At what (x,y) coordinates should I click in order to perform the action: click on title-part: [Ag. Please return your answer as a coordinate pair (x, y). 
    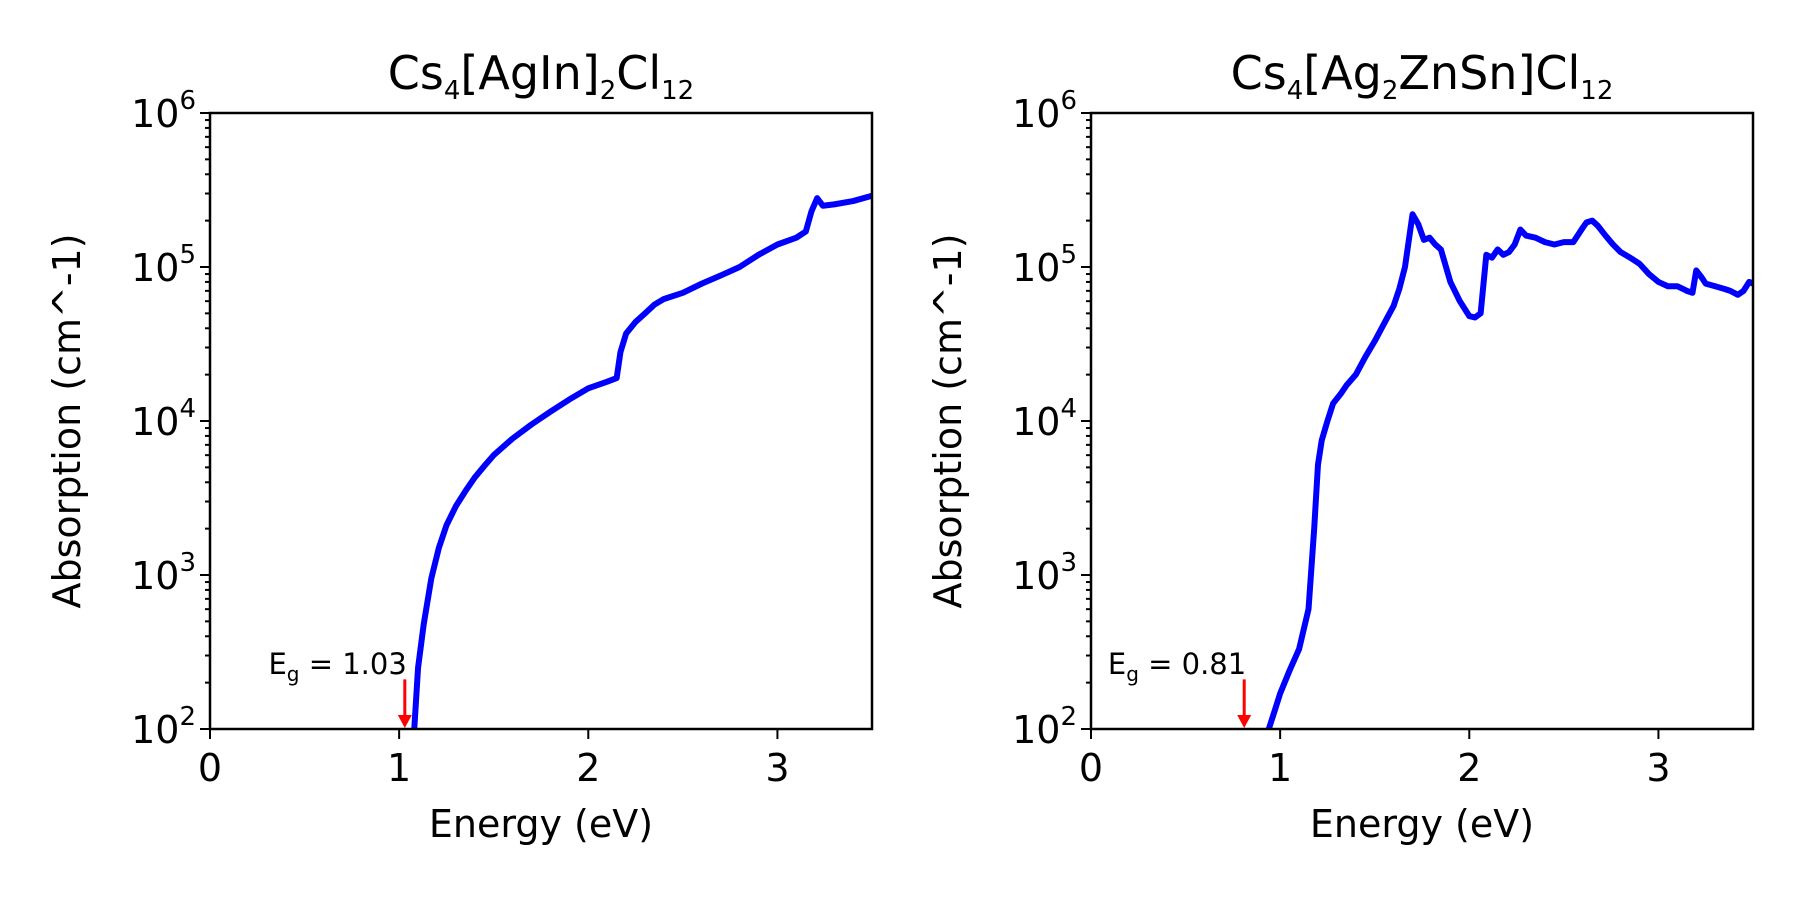
    Looking at the image, I should click on (1342, 73).